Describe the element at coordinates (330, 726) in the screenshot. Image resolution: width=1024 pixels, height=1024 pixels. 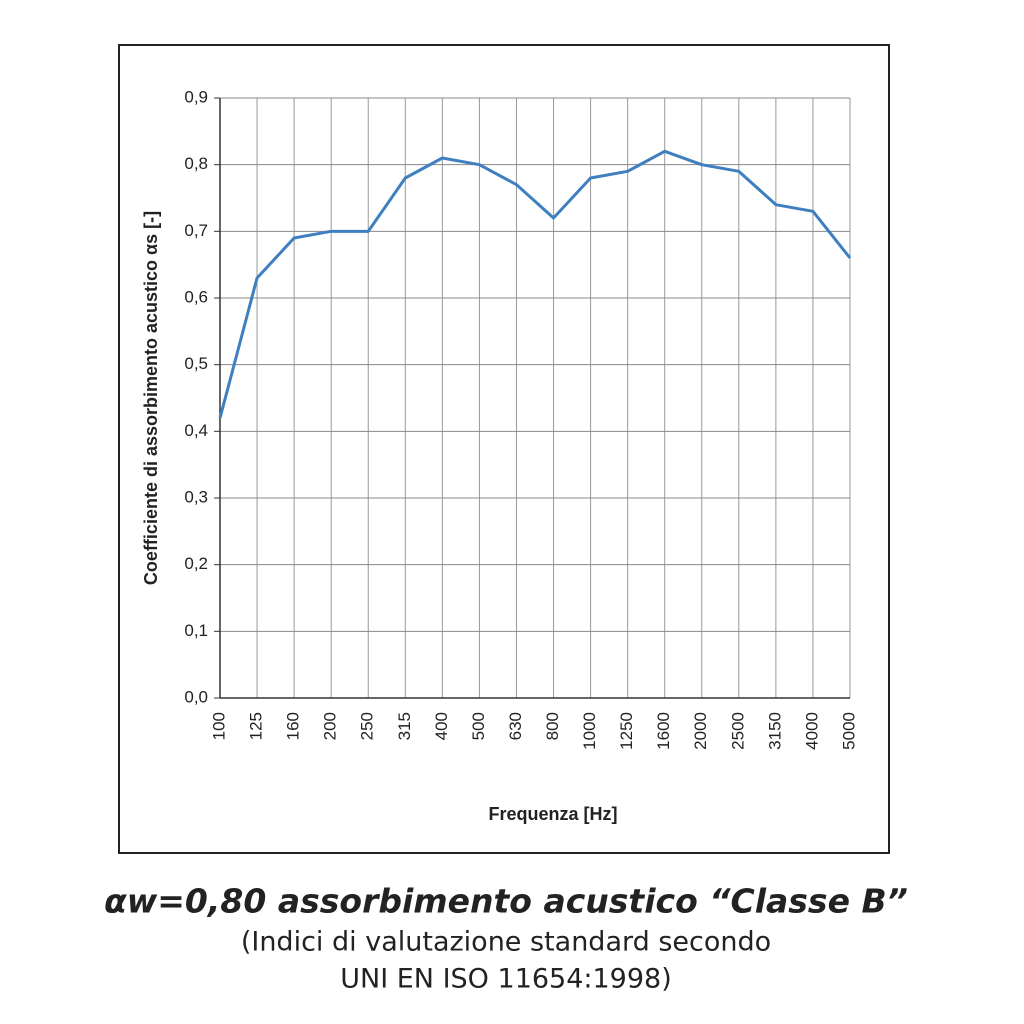
I see `x-tick-label: 200` at that location.